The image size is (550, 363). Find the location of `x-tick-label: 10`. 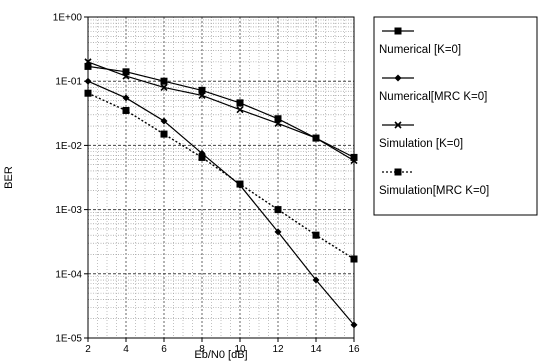

x-tick-label: 10 is located at coordinates (240, 349).